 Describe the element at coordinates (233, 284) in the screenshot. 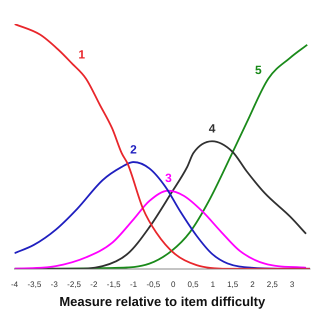

I see `x-tick-label: 1,5` at that location.